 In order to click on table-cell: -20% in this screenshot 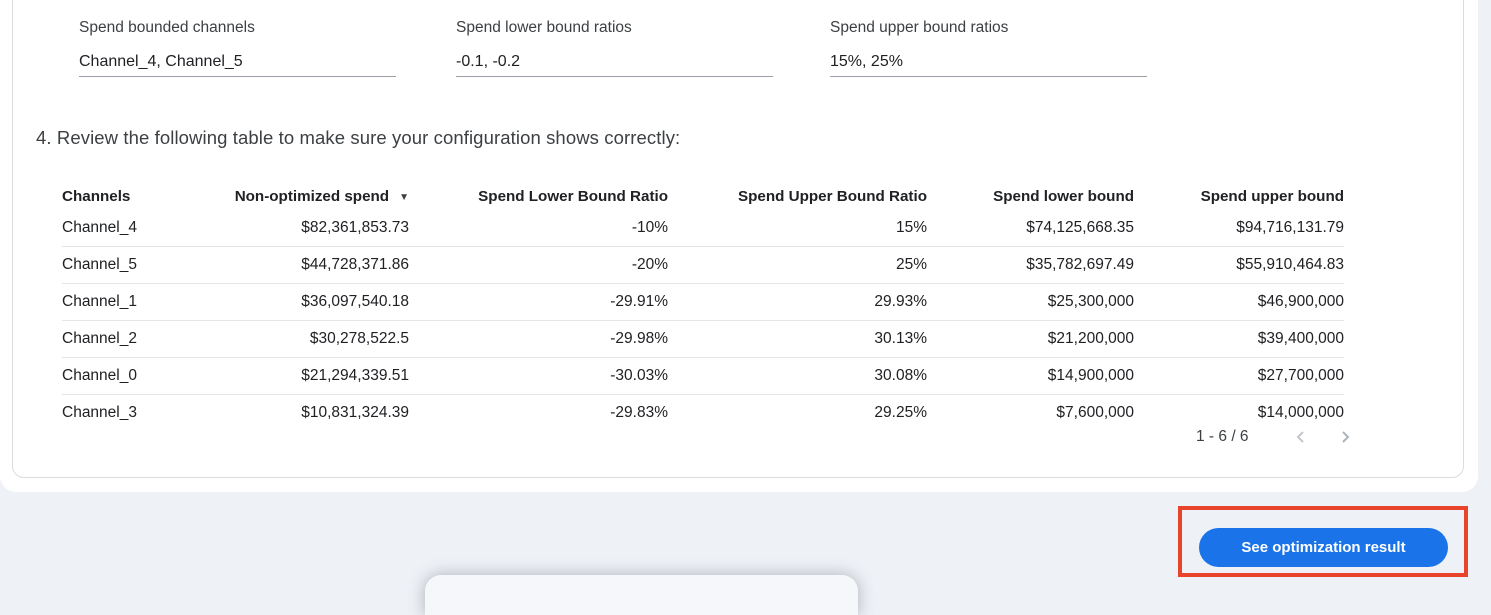, I will do `click(538, 265)`.